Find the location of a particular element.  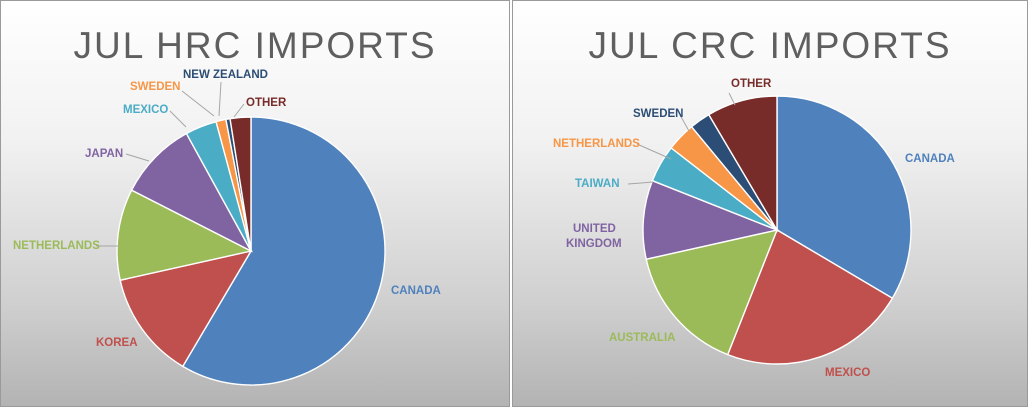

slice-label-taiwan: TAIWAN is located at coordinates (597, 184).